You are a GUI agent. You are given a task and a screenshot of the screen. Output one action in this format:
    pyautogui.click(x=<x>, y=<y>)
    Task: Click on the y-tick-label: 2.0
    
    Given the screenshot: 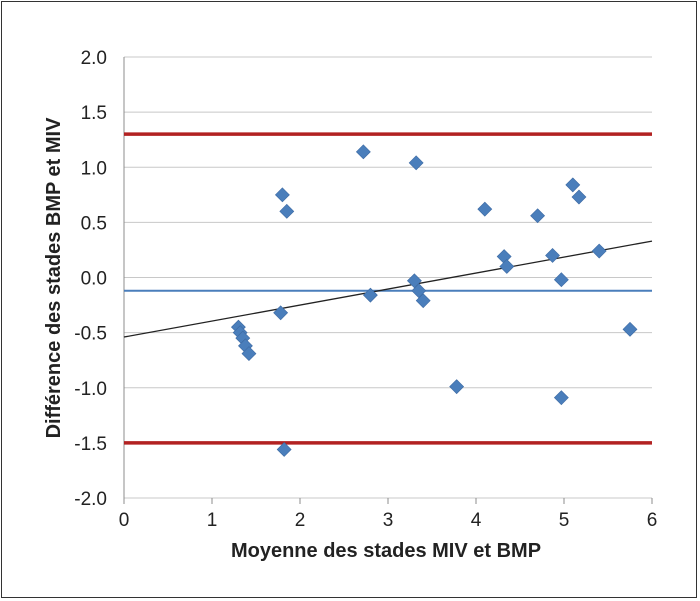 What is the action you would take?
    pyautogui.click(x=94, y=58)
    